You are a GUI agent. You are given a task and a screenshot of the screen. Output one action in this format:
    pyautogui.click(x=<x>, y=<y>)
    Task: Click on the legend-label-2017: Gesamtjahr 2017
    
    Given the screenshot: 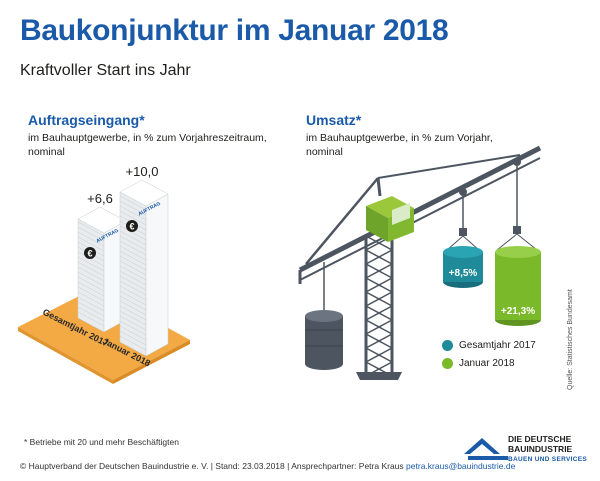 What is the action you would take?
    pyautogui.click(x=497, y=345)
    